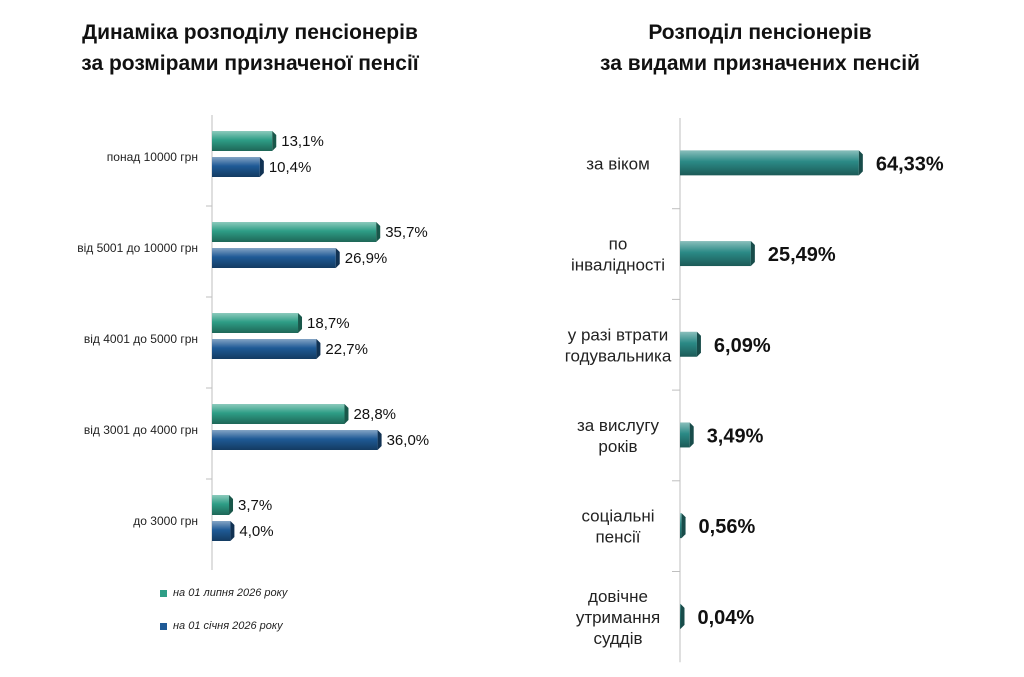 This screenshot has height=677, width=1024. What do you see at coordinates (760, 63) in the screenshot?
I see `right-chart-title-line2: за видами призначених пенсій` at bounding box center [760, 63].